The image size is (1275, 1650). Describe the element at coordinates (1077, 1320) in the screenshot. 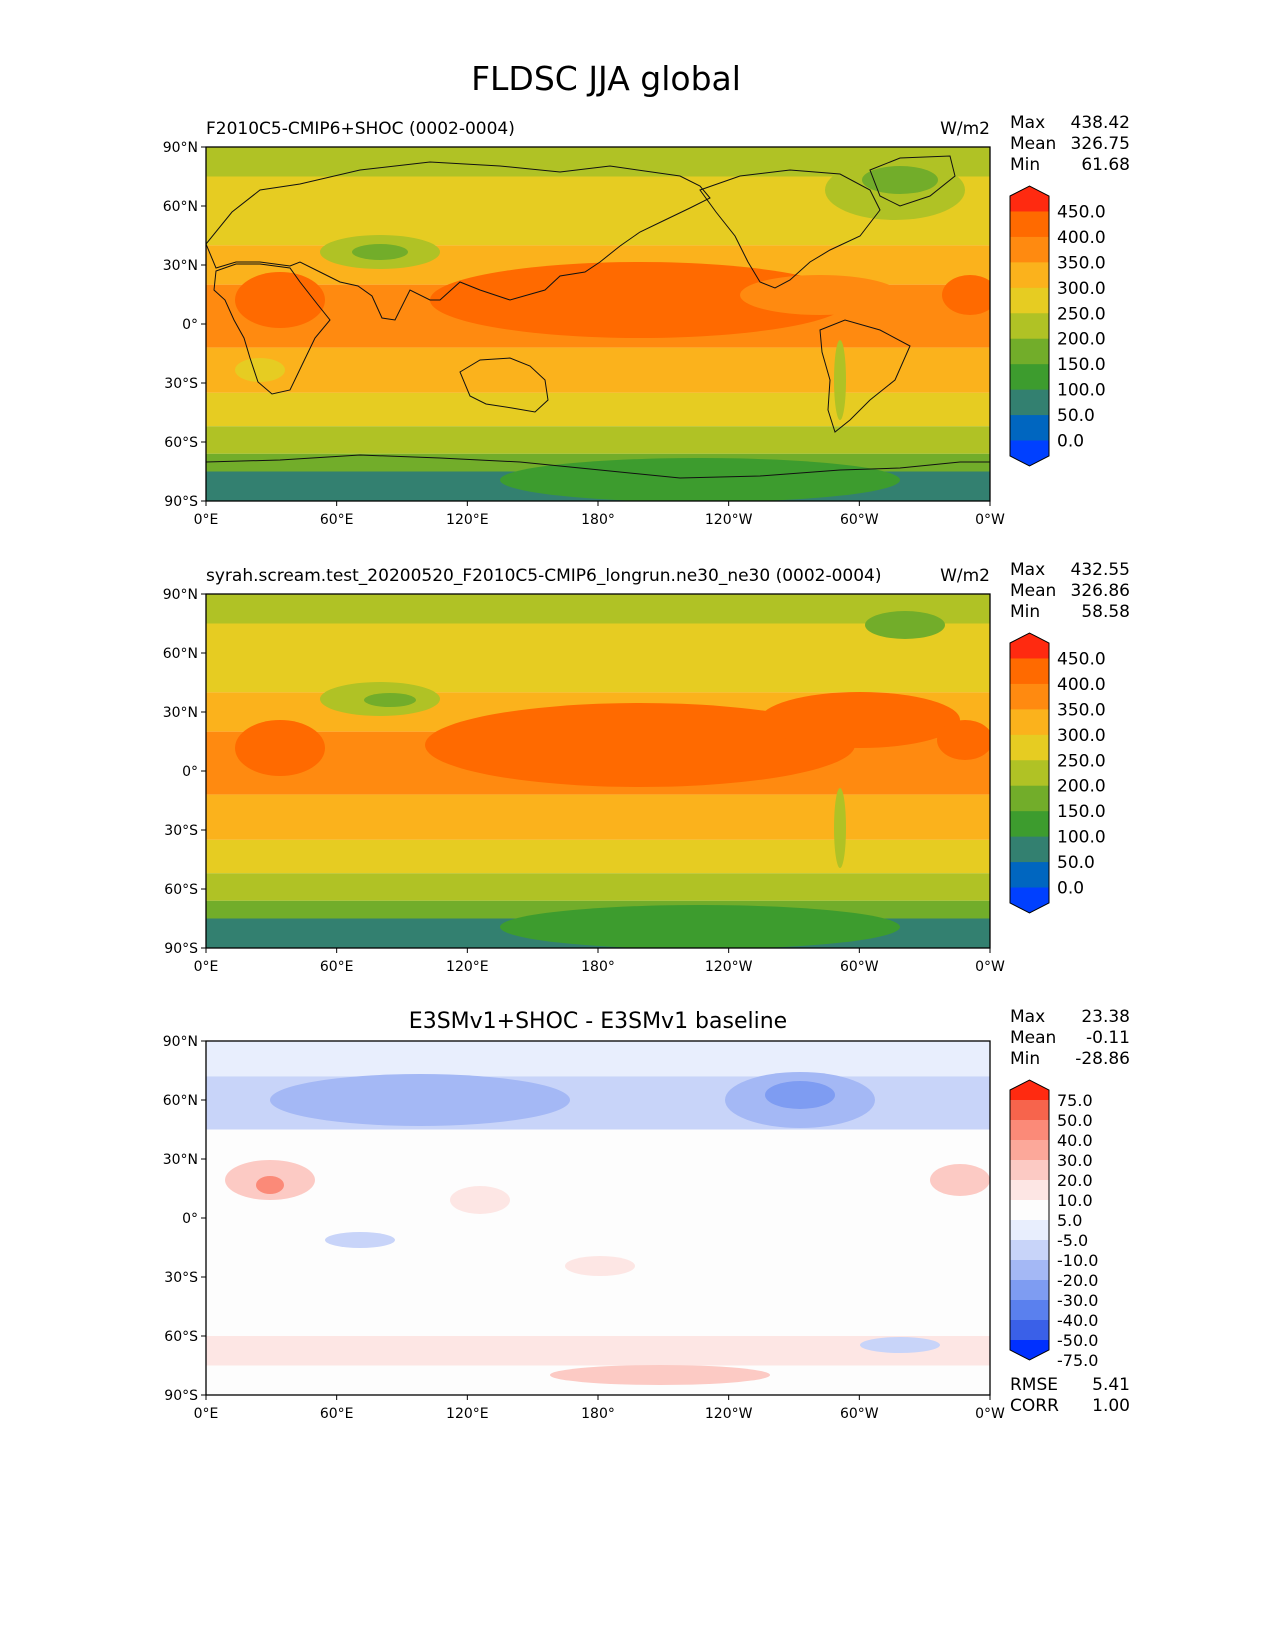

I see `colorbar-level-label: -40.0` at that location.